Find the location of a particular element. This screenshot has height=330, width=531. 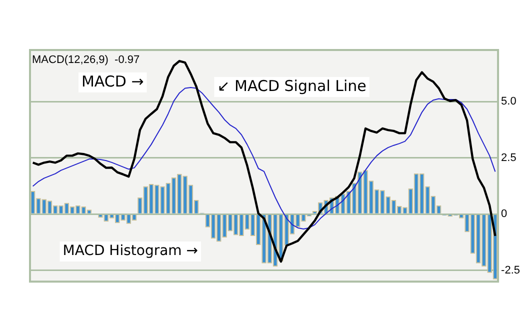

y-tick-label: 5.0 is located at coordinates (508, 102).